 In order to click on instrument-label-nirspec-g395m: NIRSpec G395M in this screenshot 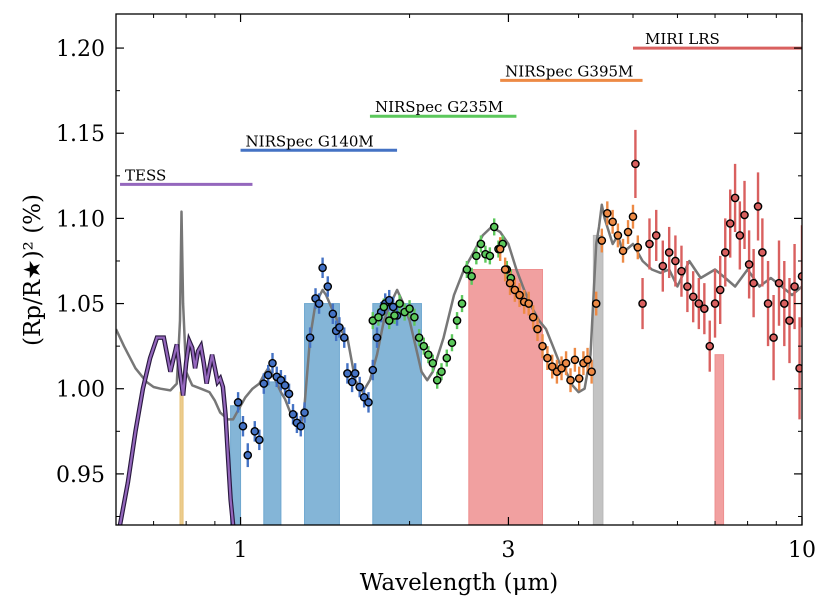, I will do `click(569, 71)`.